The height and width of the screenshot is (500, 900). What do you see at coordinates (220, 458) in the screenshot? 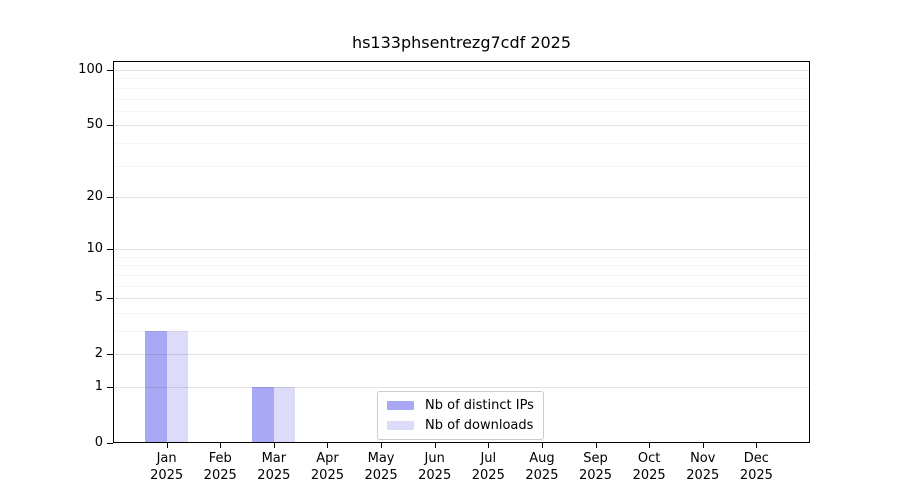
I see `x-tick-month: Feb` at bounding box center [220, 458].